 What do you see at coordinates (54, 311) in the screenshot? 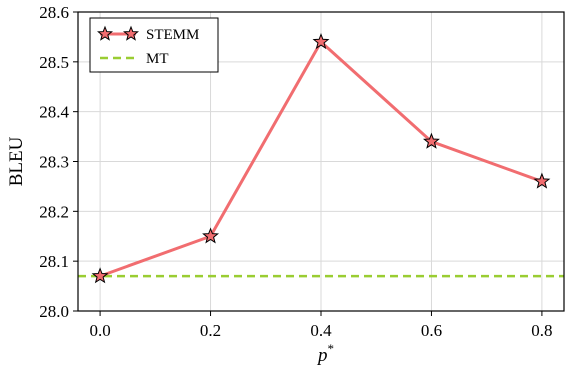
I see `y-tick-label: 28.0` at bounding box center [54, 311].